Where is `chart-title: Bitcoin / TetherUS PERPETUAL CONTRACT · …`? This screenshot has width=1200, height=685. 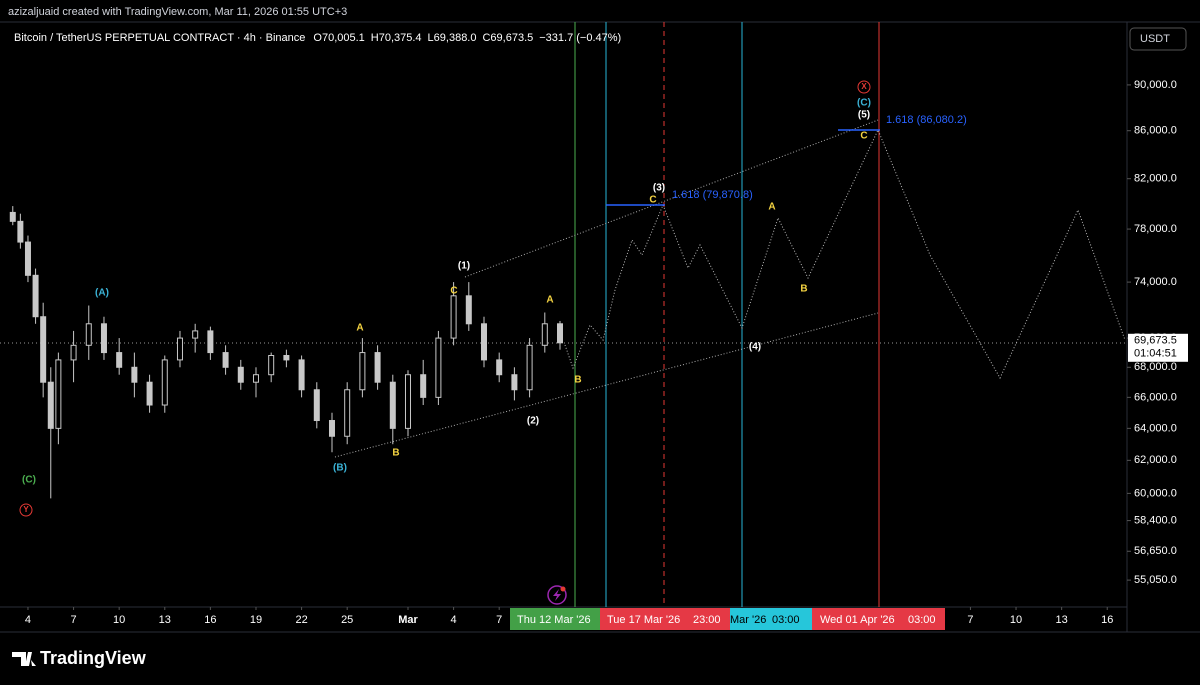
chart-title: Bitcoin / TetherUS PERPETUAL CONTRACT · … is located at coordinates (159, 38).